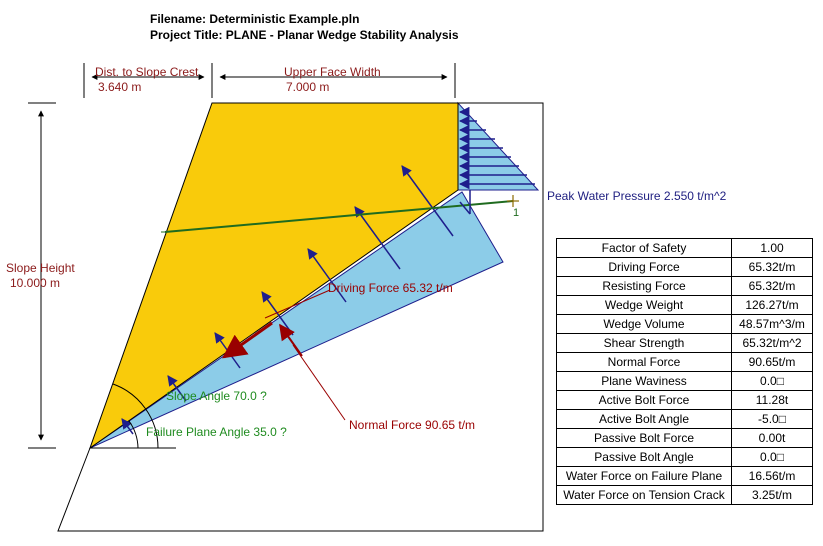 This screenshot has width=823, height=546. What do you see at coordinates (644, 267) in the screenshot?
I see `result-label: Driving Force` at bounding box center [644, 267].